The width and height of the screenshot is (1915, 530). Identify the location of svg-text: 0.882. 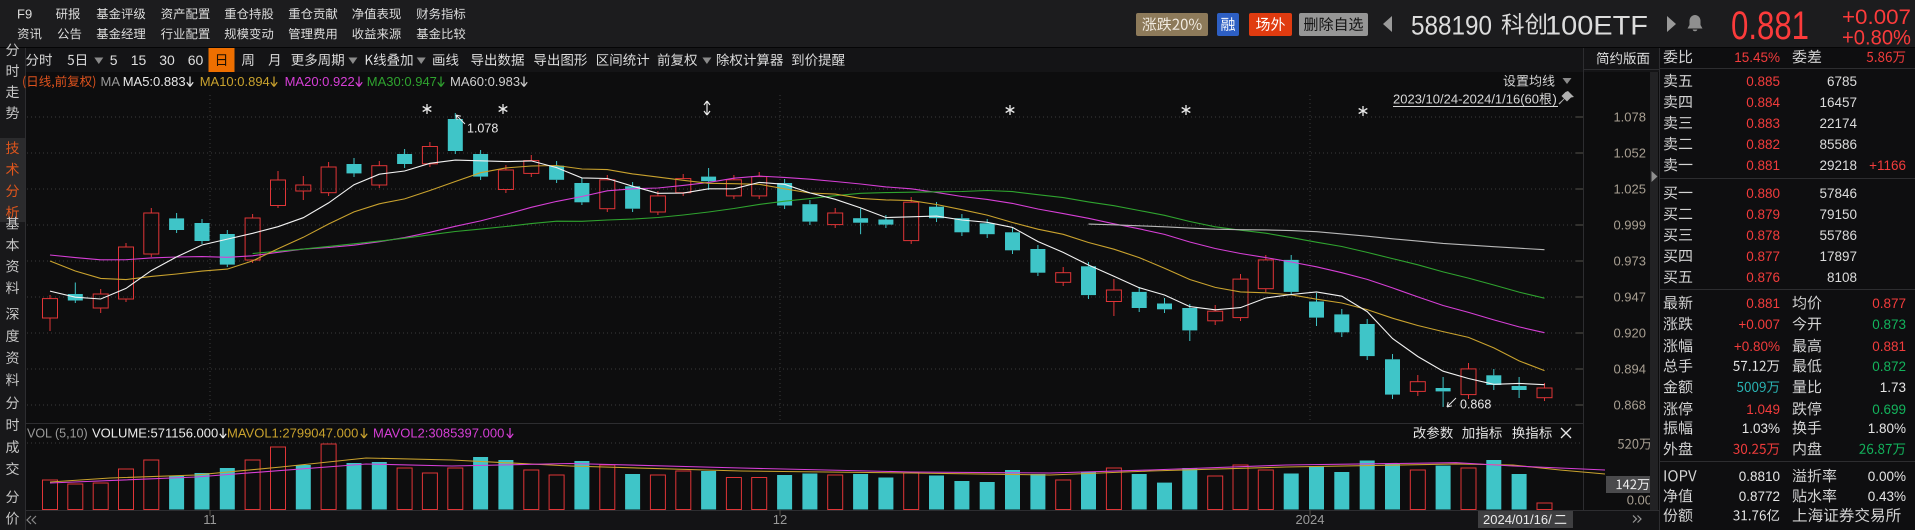
(1763, 144).